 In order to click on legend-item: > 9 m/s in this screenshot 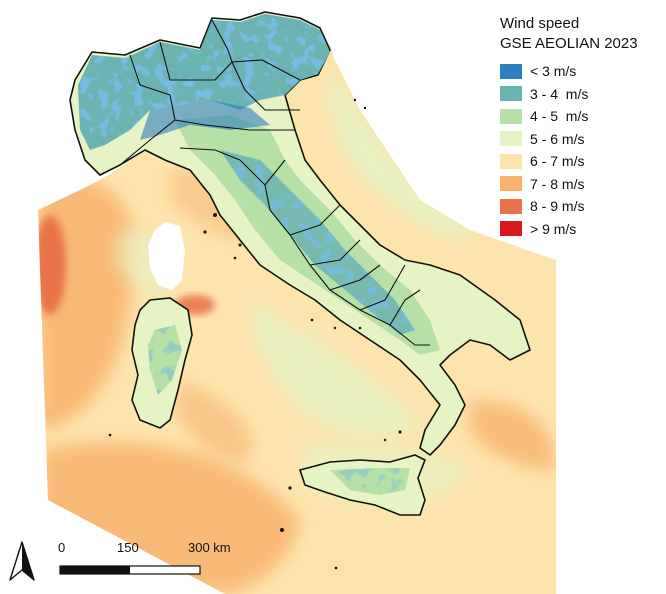, I will do `click(583, 229)`.